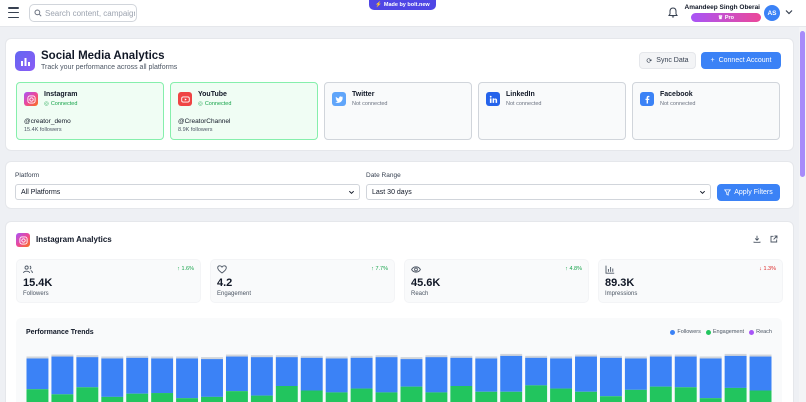 The image size is (806, 402). Describe the element at coordinates (745, 60) in the screenshot. I see `connect-label: Connect Account` at that location.